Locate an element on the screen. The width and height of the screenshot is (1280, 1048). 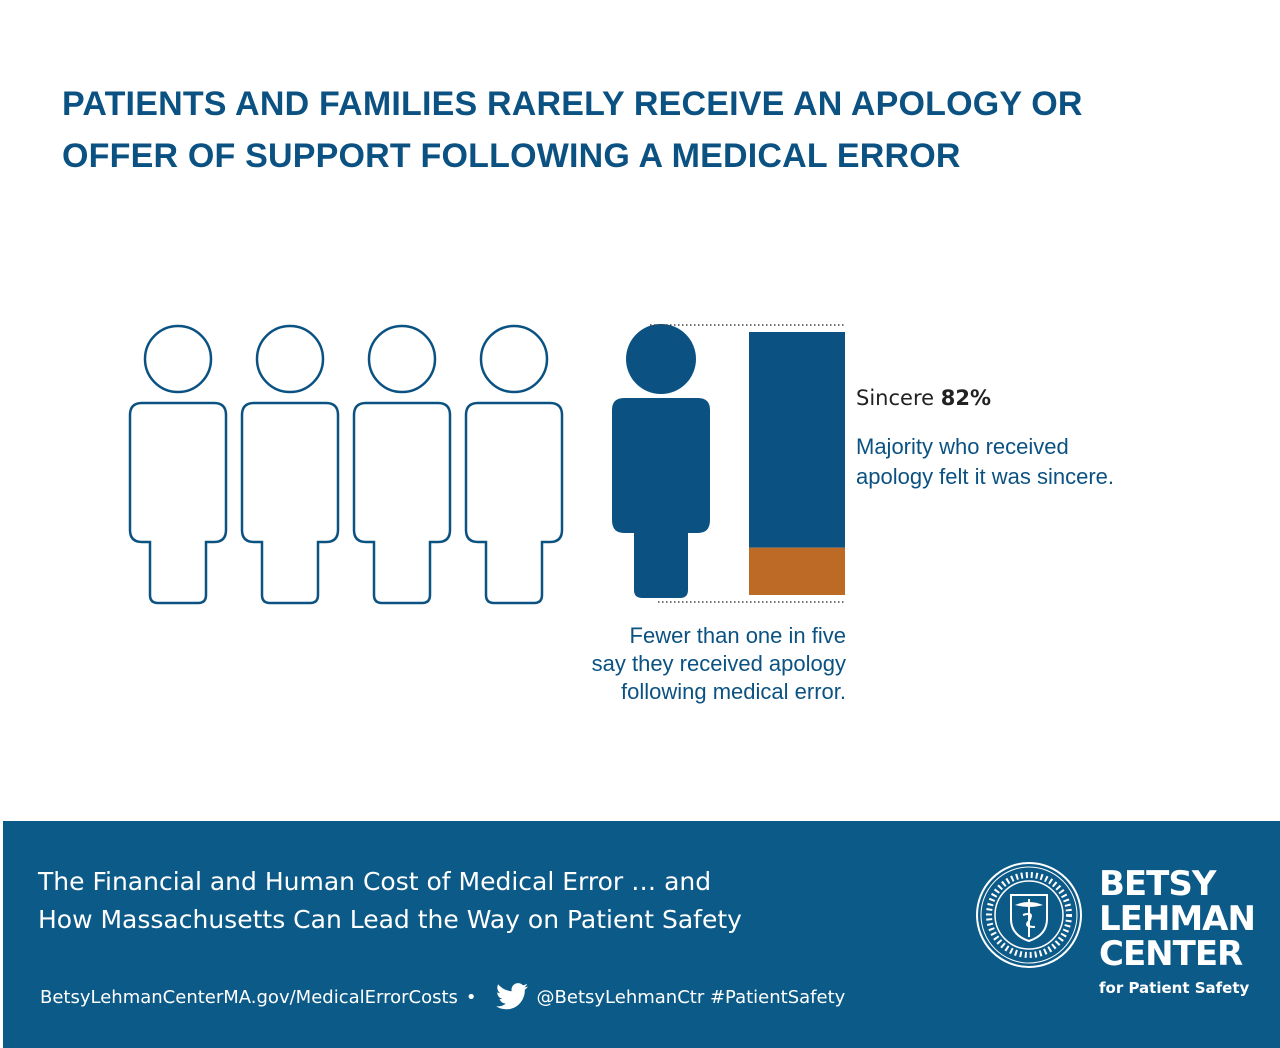
massachusetts-seal-icon is located at coordinates (1029, 915).